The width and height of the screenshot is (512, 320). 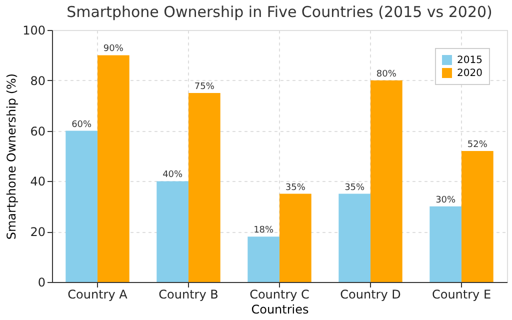 What do you see at coordinates (280, 295) in the screenshot?
I see `x-tick-label: Country C` at bounding box center [280, 295].